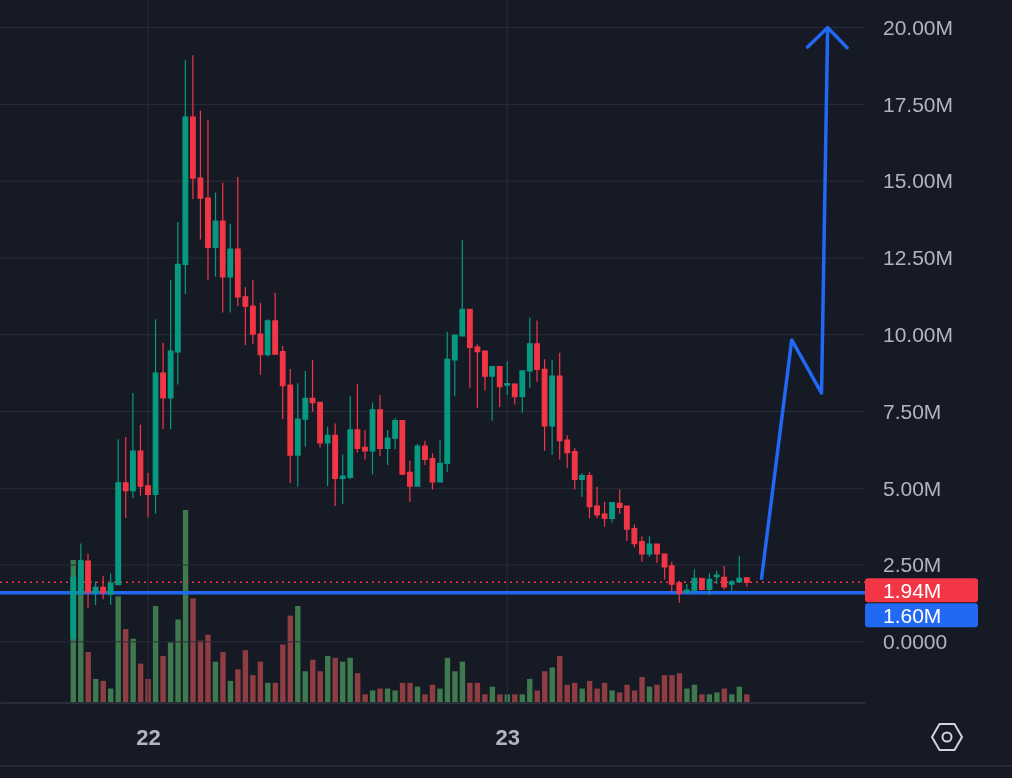 The height and width of the screenshot is (778, 1012). What do you see at coordinates (912, 615) in the screenshot?
I see `ref-line-label: 1.60M` at bounding box center [912, 615].